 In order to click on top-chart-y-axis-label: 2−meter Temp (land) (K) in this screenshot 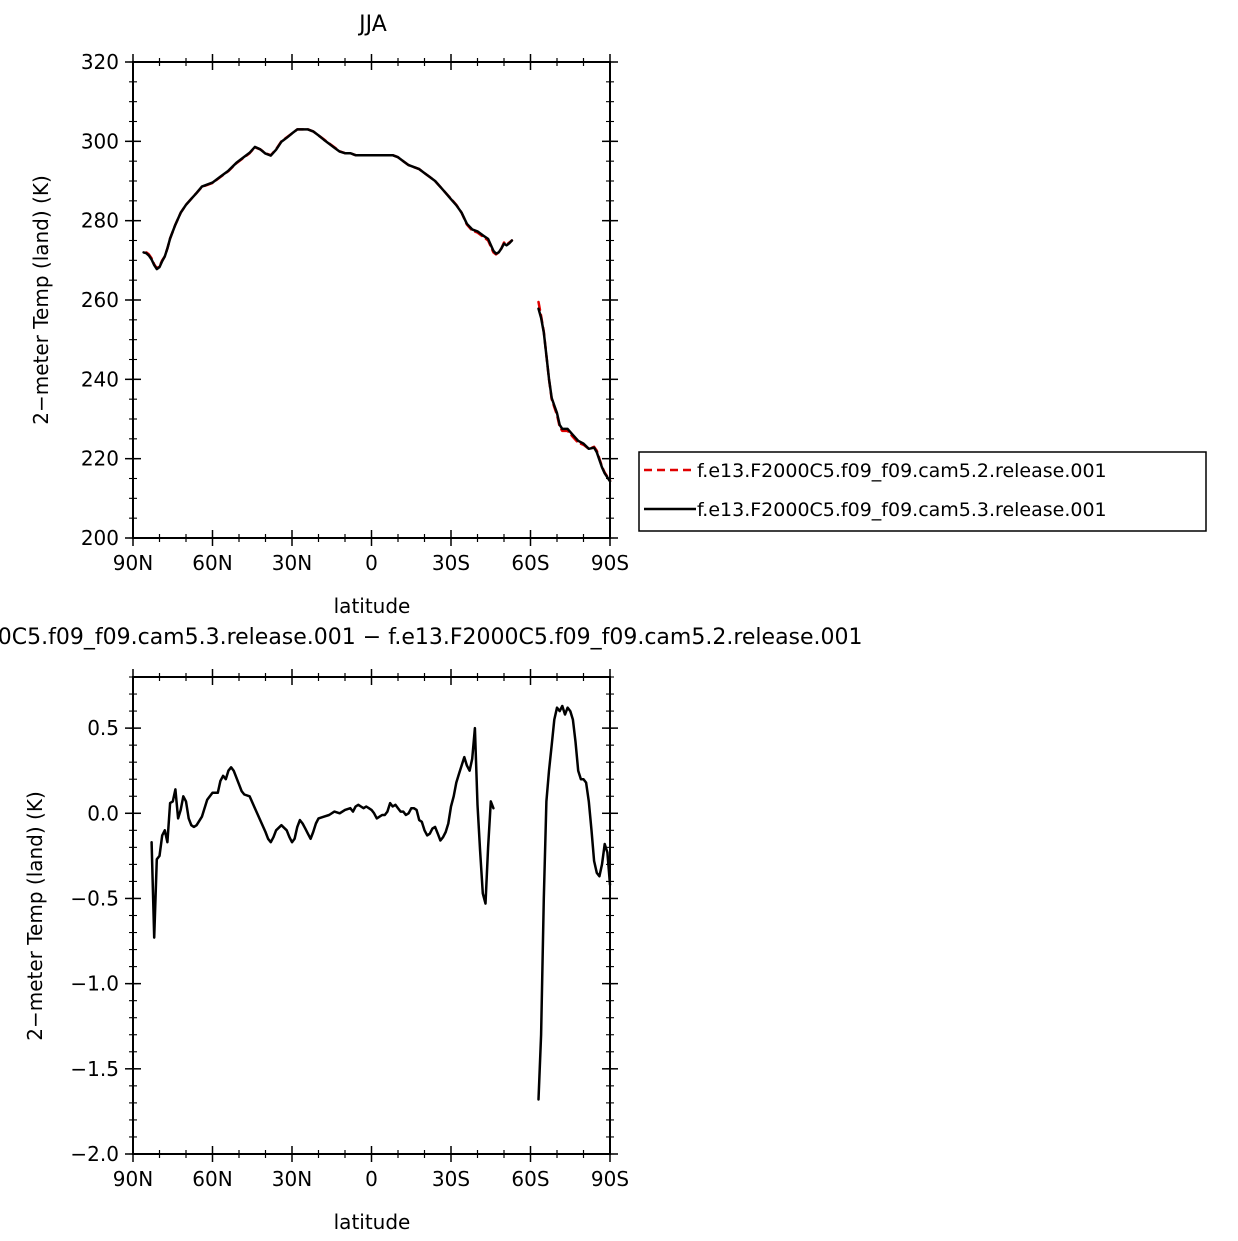, I will do `click(41, 300)`.